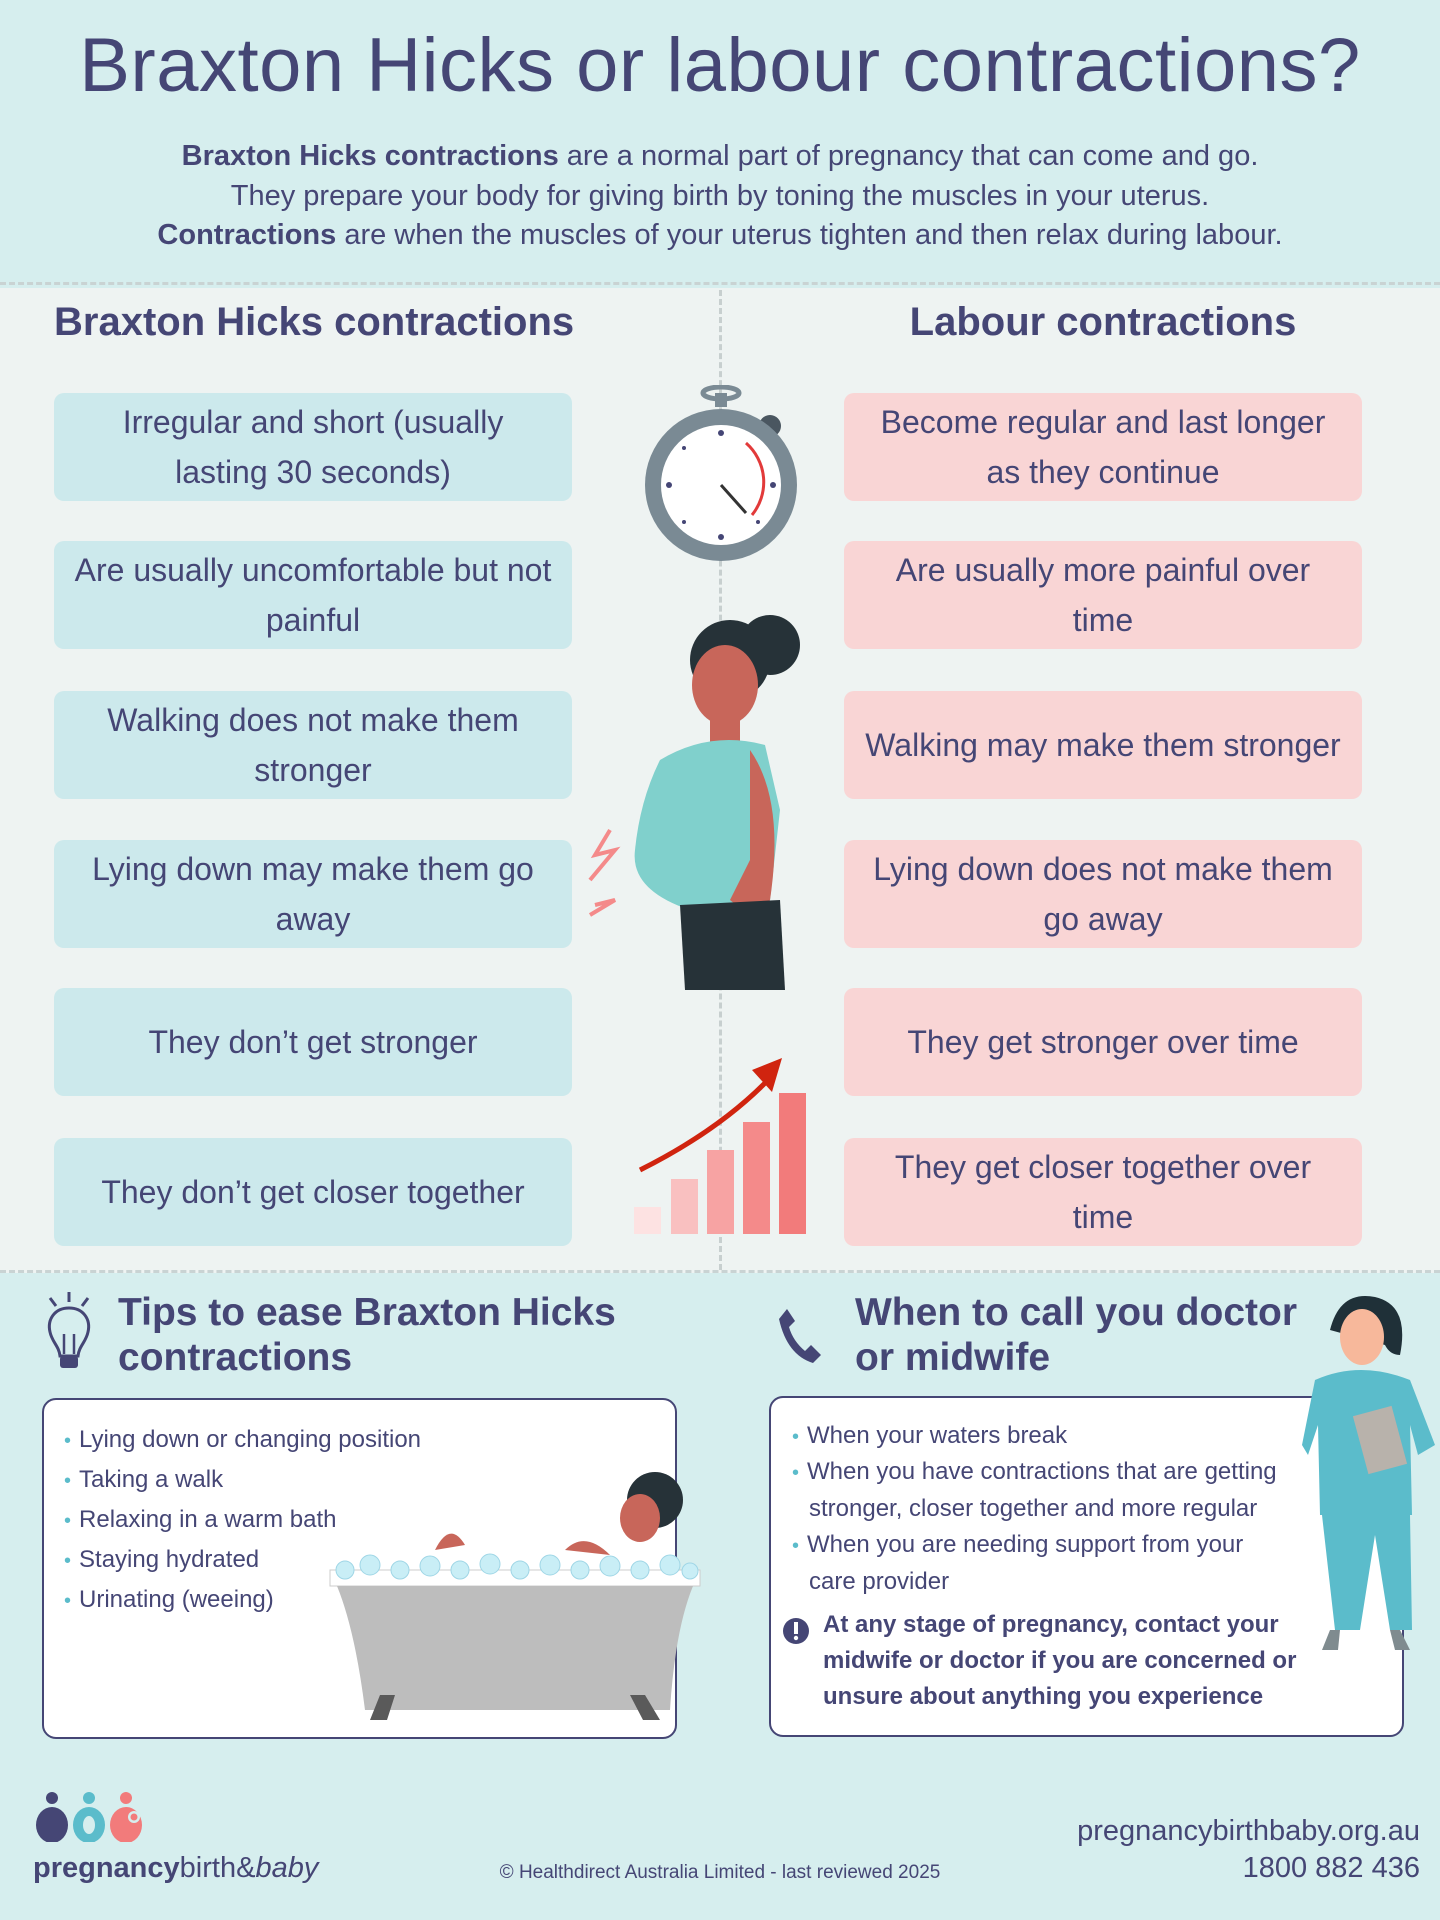 Image resolution: width=1440 pixels, height=1920 pixels. I want to click on exclamation-icon, so click(796, 1631).